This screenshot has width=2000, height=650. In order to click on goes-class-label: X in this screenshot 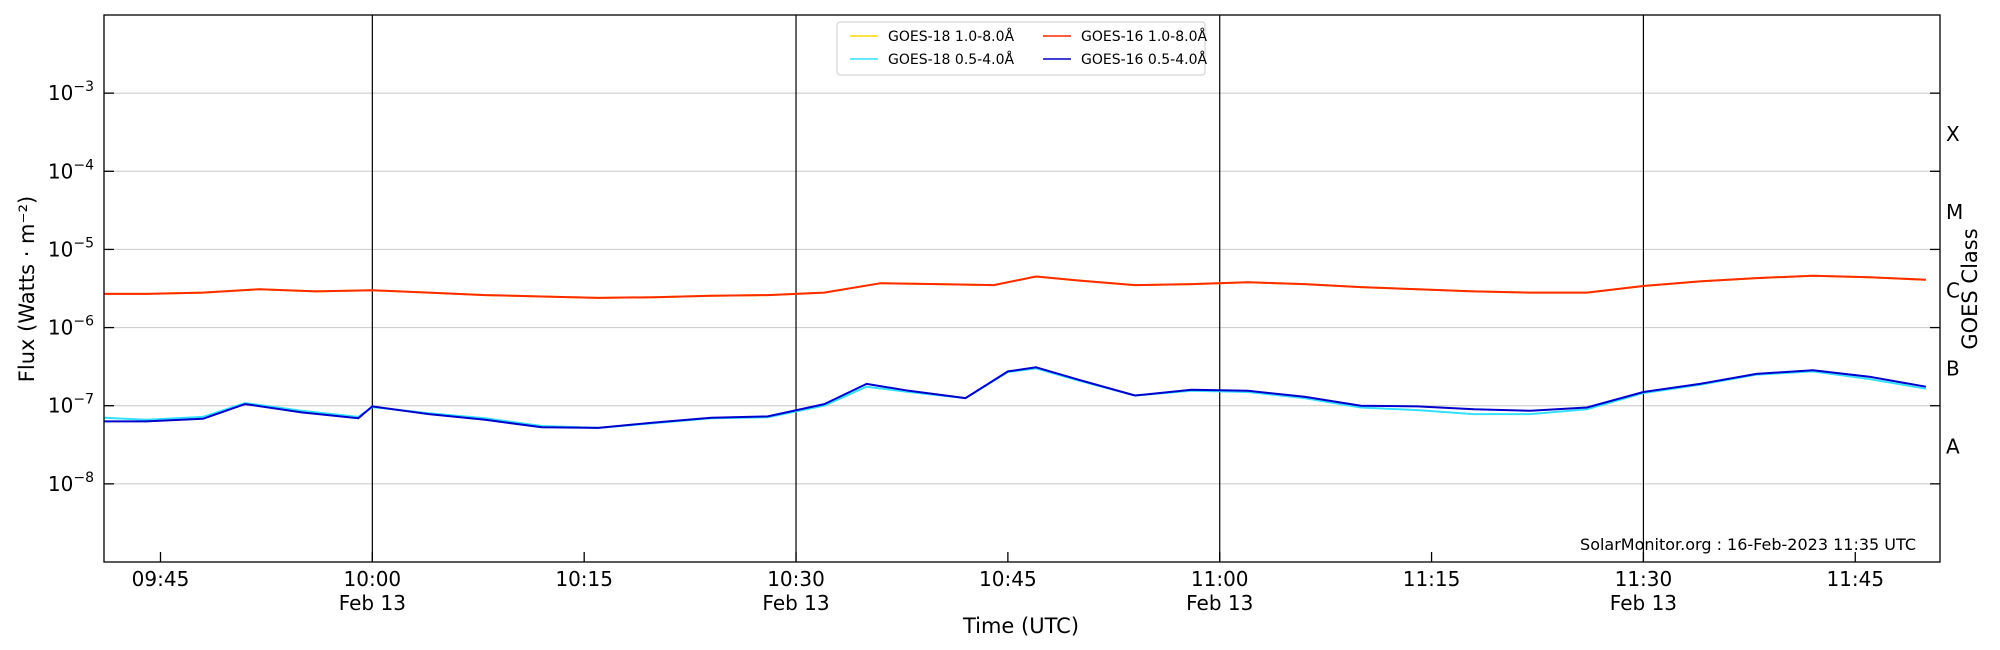, I will do `click(1953, 134)`.